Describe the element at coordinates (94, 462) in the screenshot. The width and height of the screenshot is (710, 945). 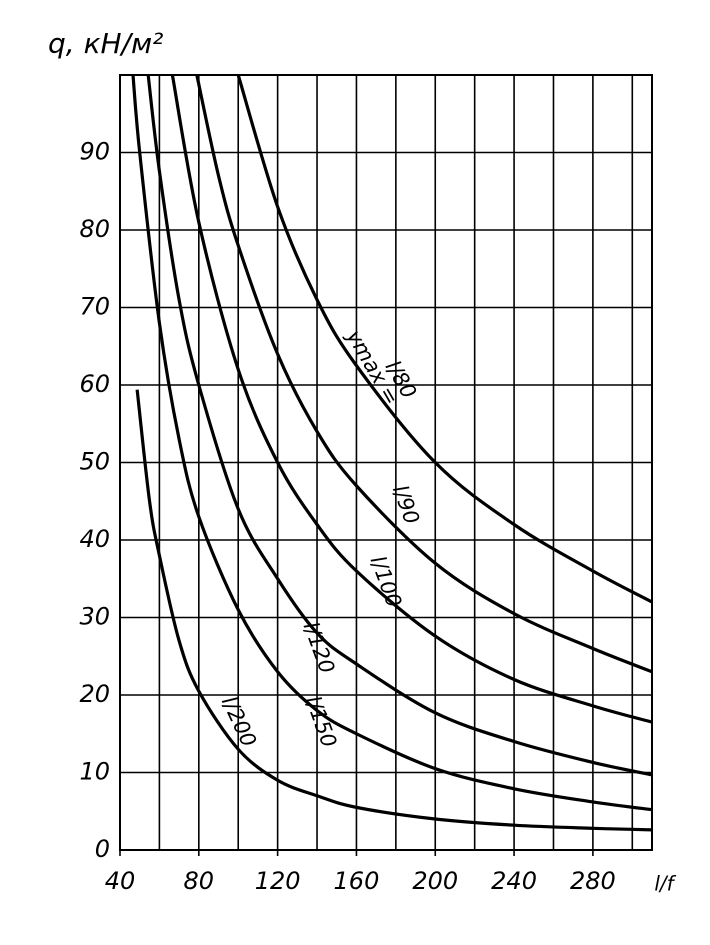
I see `y-tick-label: 50` at that location.